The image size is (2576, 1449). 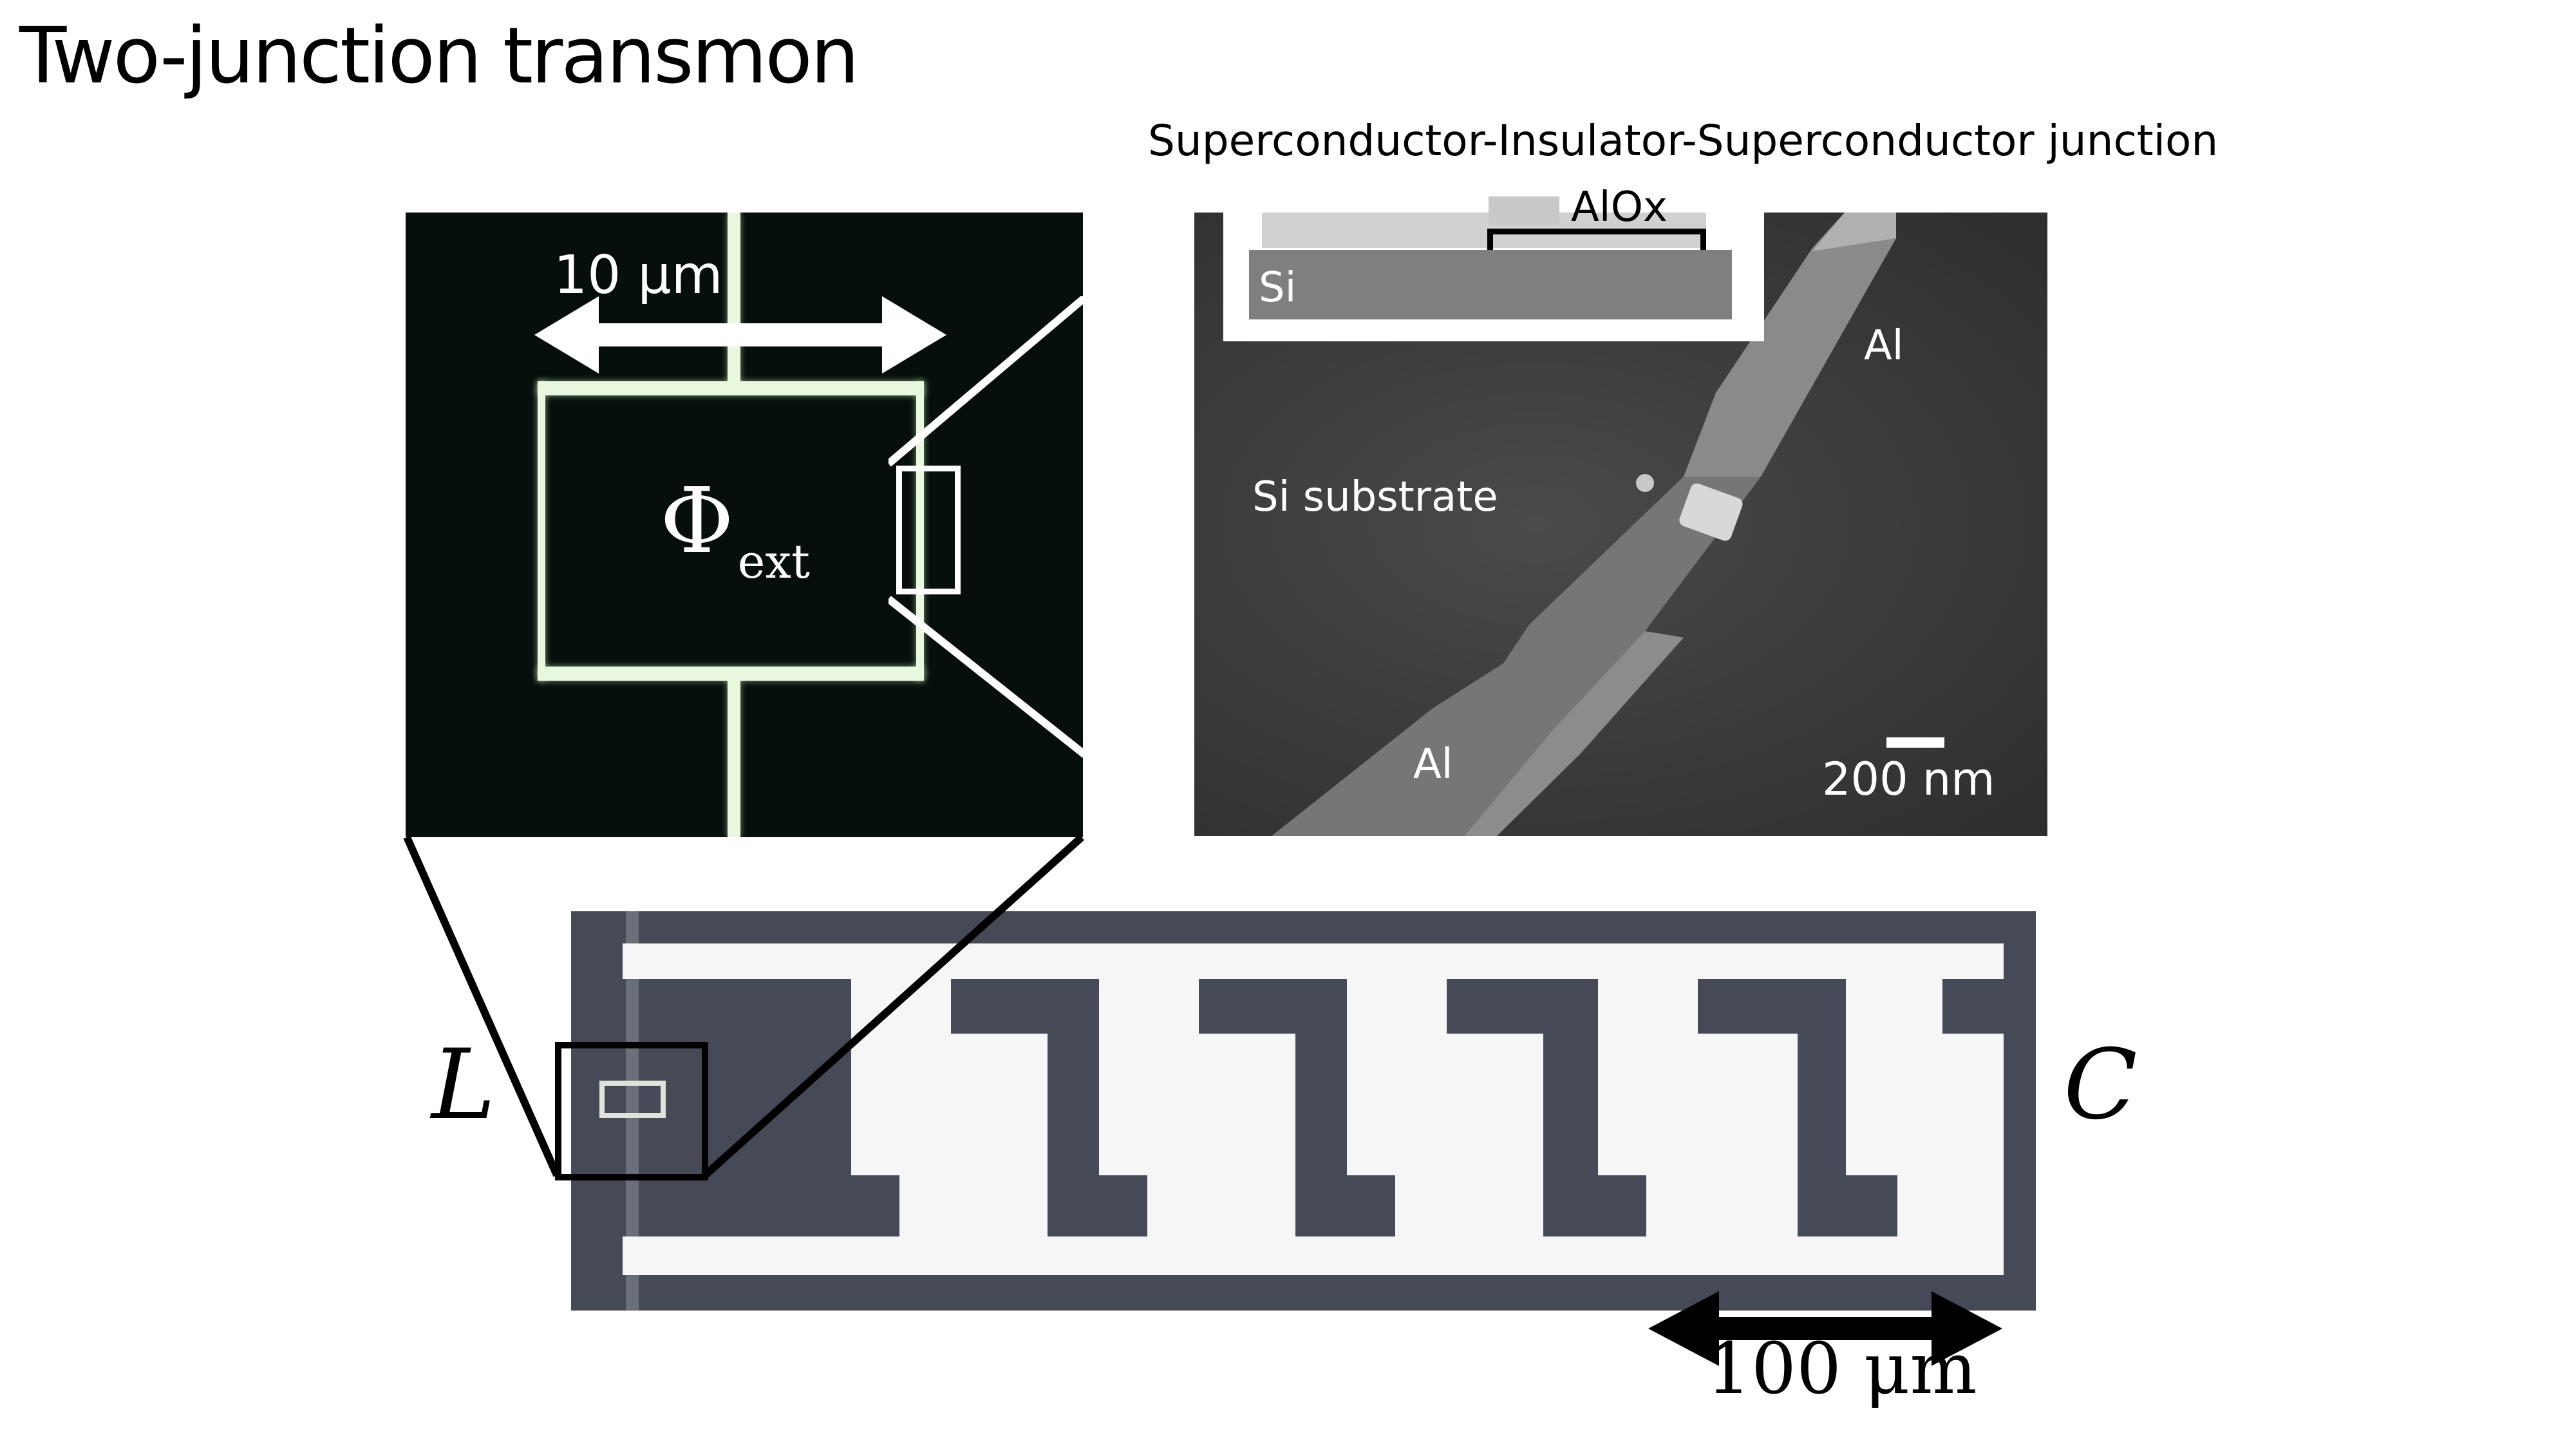 What do you see at coordinates (1619, 207) in the screenshot?
I see `oxide-label: AlOx` at bounding box center [1619, 207].